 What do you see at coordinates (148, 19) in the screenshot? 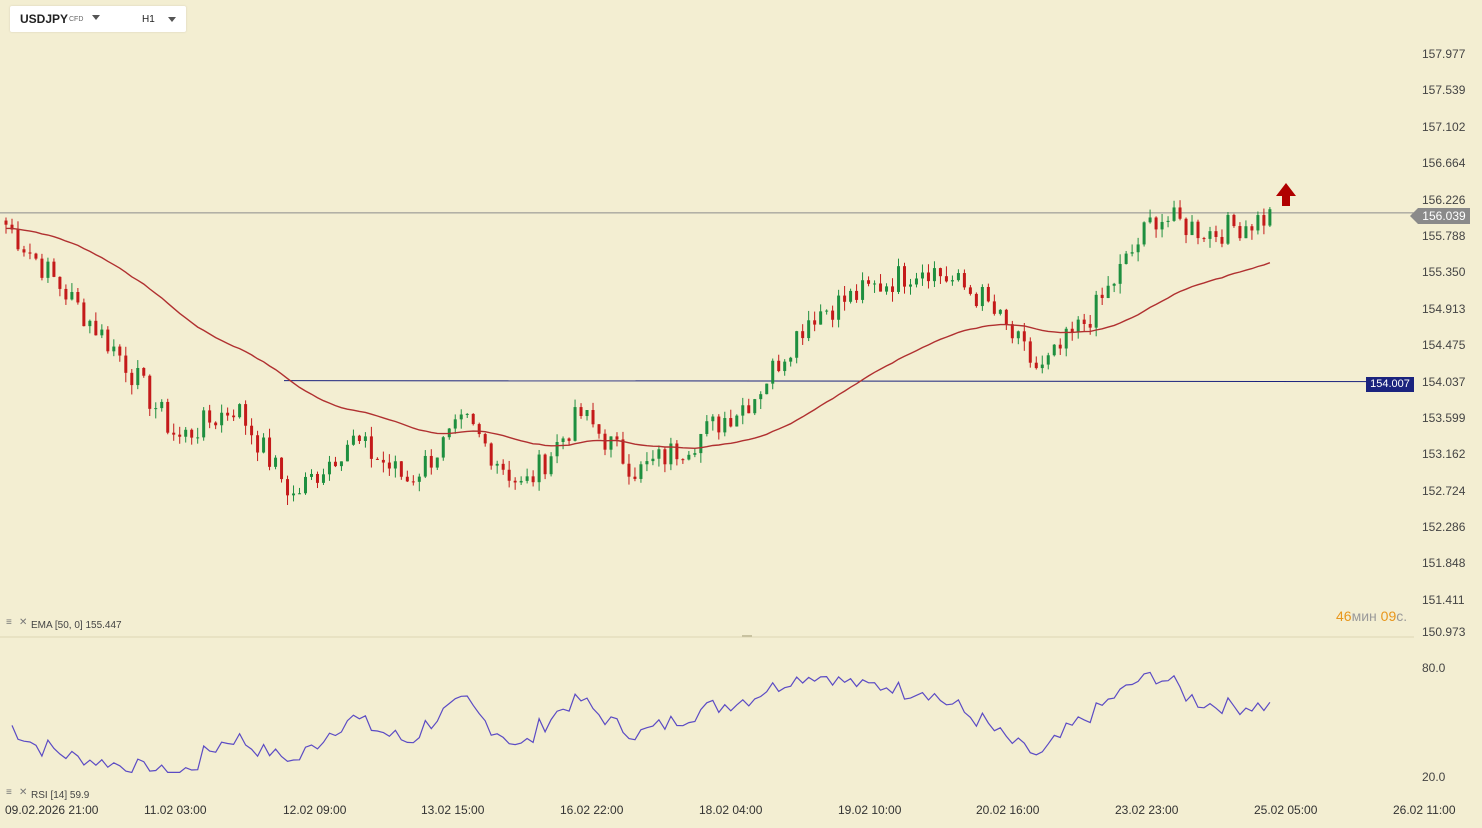
I see `timeframe-select: H1` at bounding box center [148, 19].